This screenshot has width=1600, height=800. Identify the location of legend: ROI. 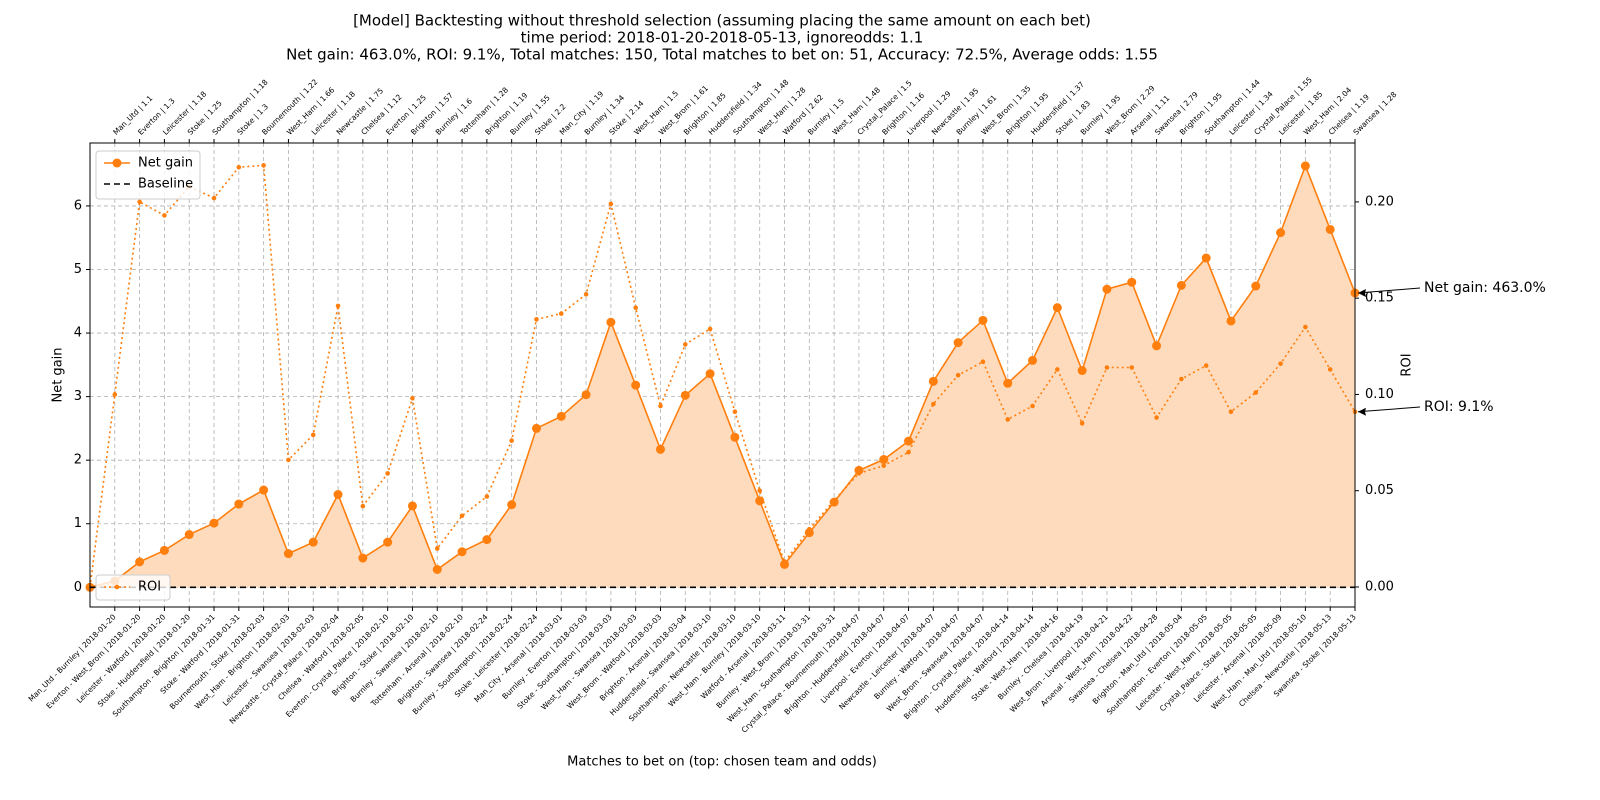
(133, 587).